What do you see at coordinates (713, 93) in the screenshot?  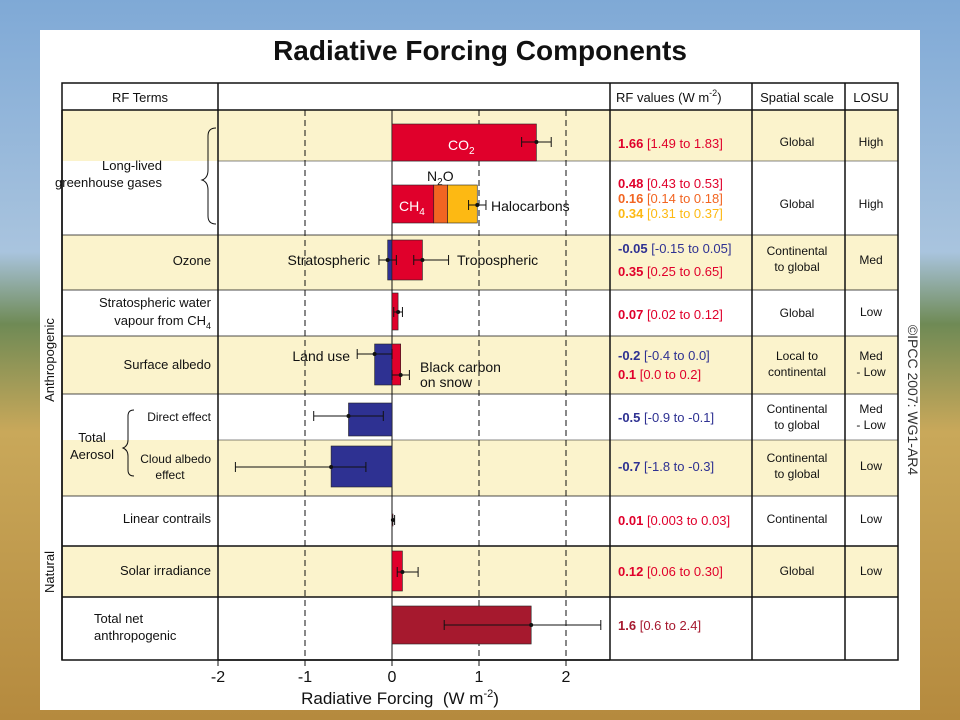 I see `header-rf-values-sup: -2` at bounding box center [713, 93].